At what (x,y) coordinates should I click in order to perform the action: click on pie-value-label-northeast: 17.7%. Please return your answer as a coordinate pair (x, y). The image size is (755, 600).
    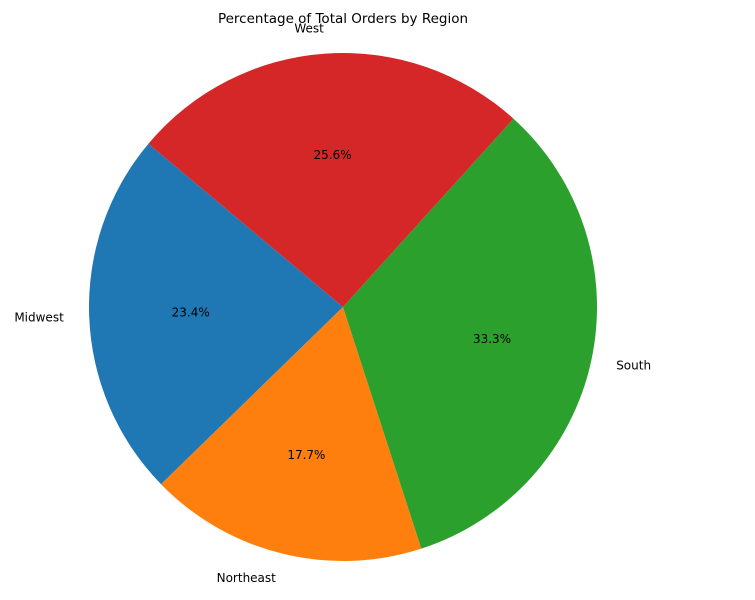
    Looking at the image, I should click on (306, 455).